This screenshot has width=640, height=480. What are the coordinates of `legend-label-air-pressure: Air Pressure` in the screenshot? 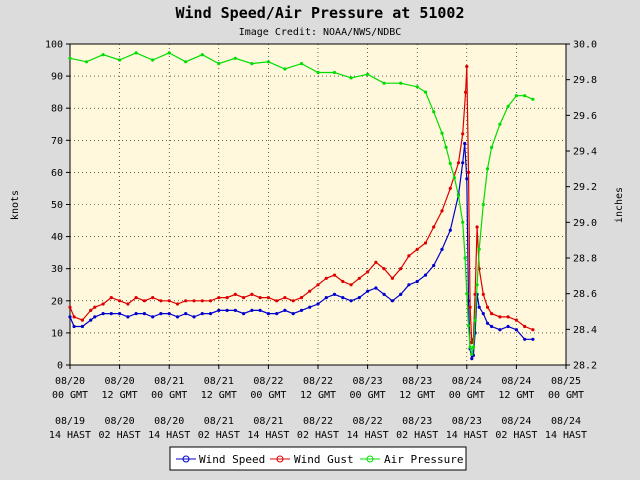 It's located at (423, 459).